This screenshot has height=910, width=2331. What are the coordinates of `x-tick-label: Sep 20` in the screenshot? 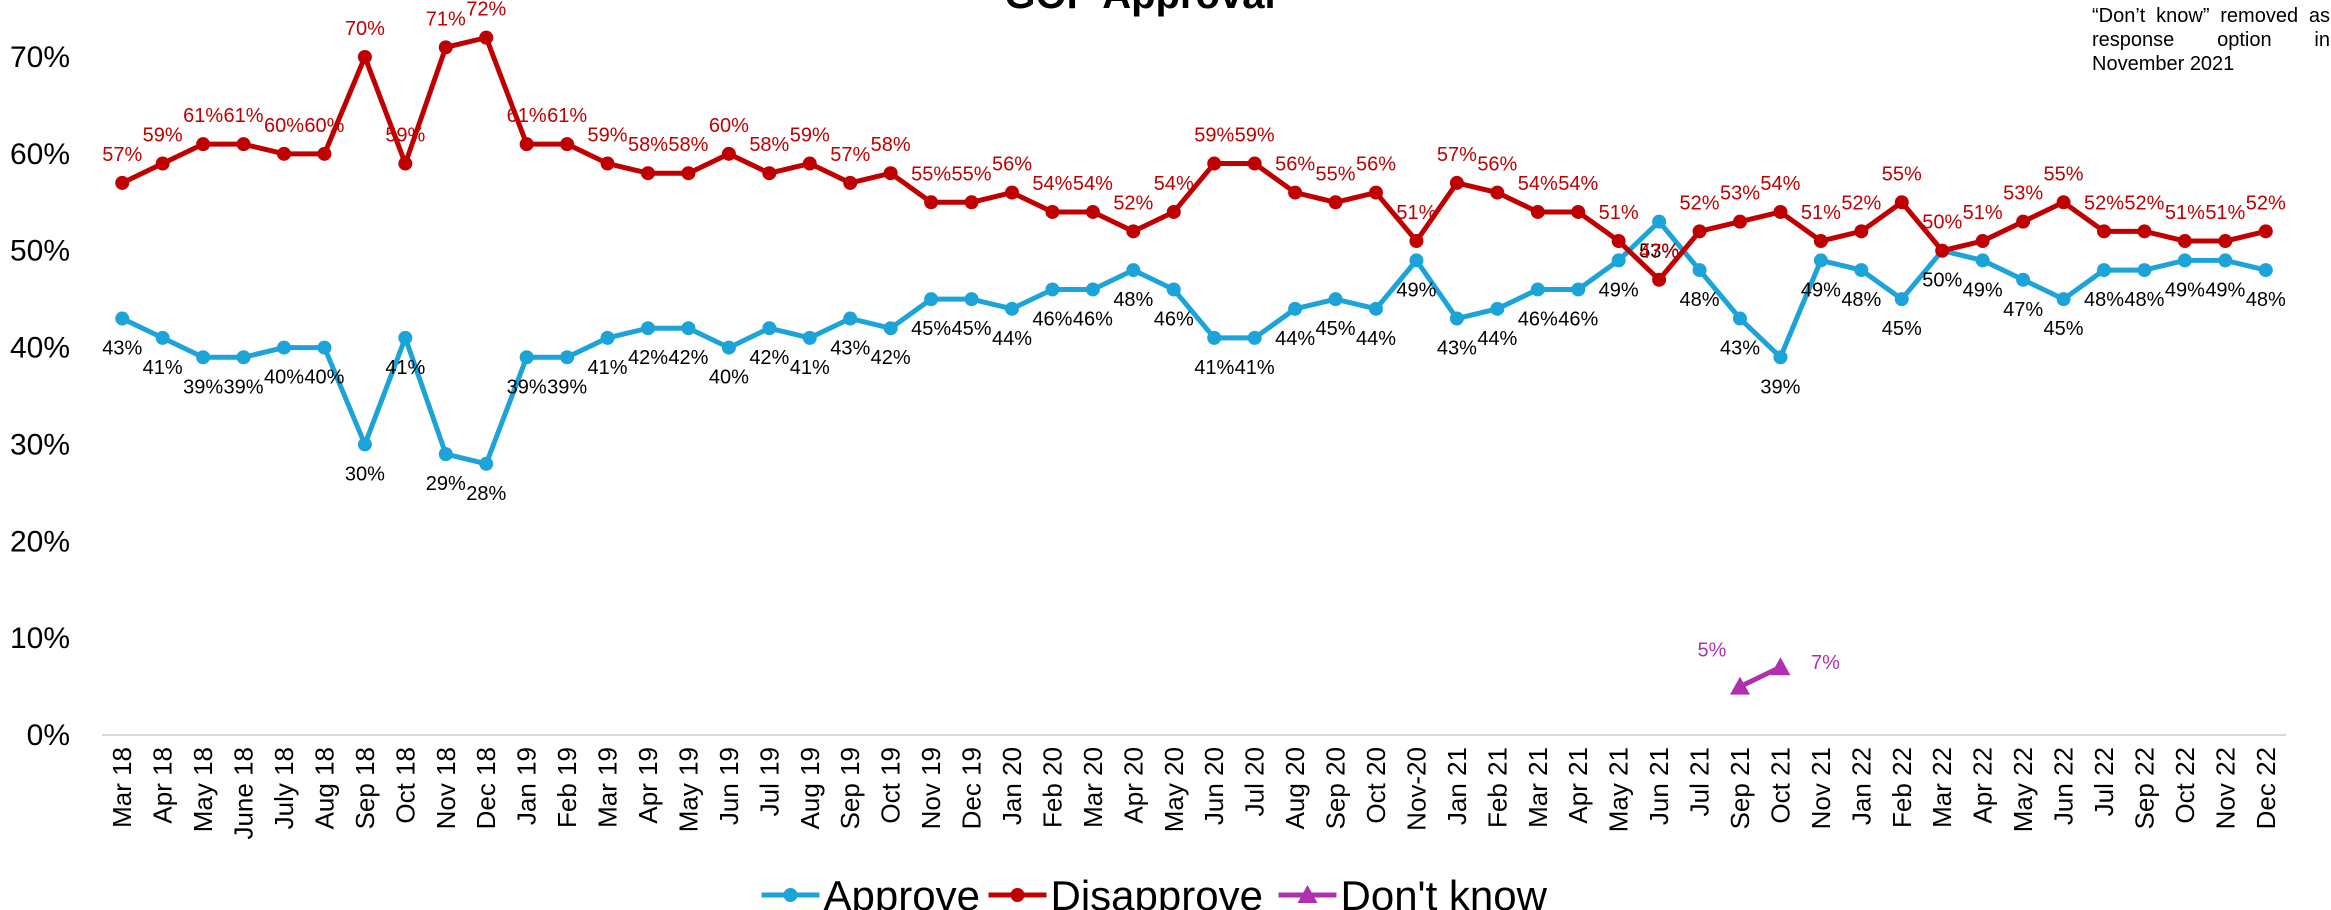 It's located at (1336, 788).